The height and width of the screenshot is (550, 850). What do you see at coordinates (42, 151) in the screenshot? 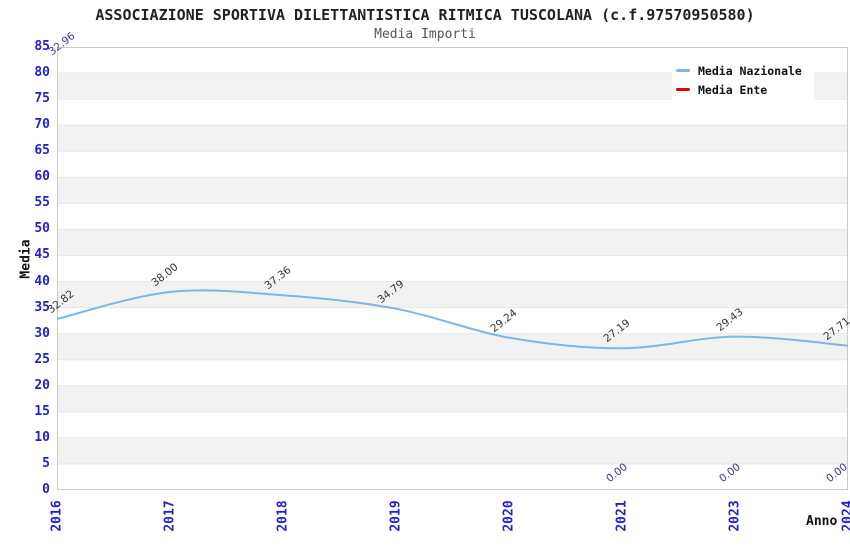
I see `y-tick-label: 65` at bounding box center [42, 151].